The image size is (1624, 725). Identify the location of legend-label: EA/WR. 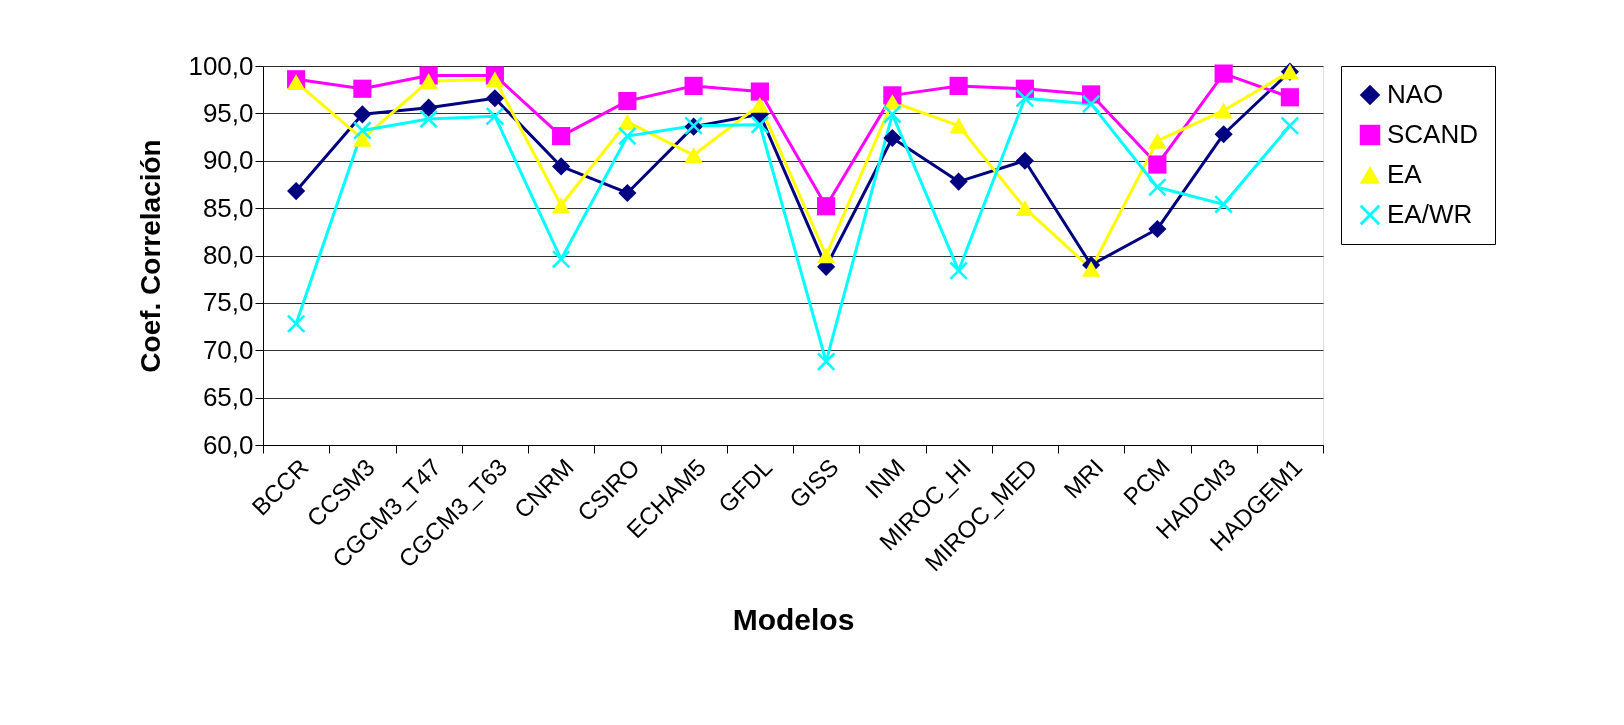
(1430, 214).